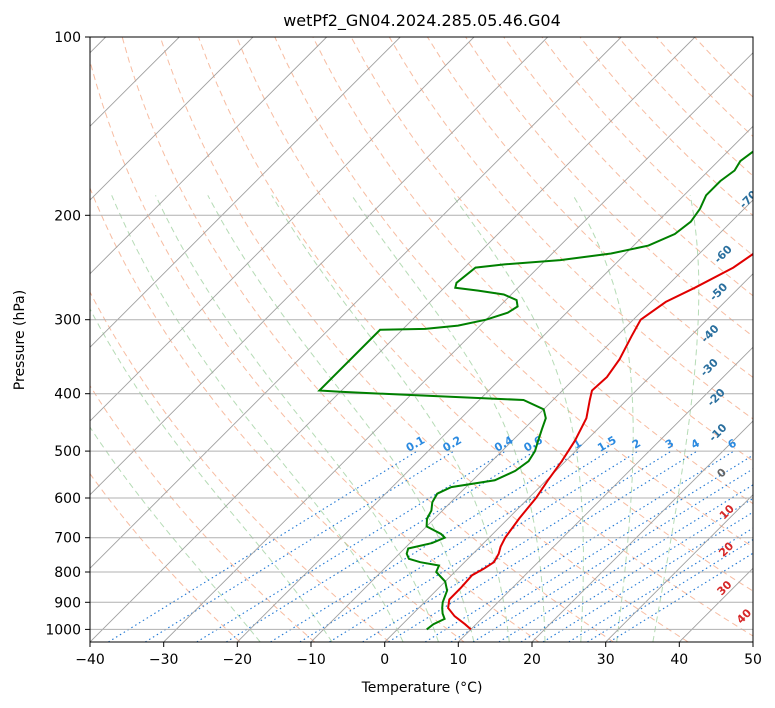 Image resolution: width=775 pixels, height=708 pixels. I want to click on x-tick-label: 0, so click(384, 660).